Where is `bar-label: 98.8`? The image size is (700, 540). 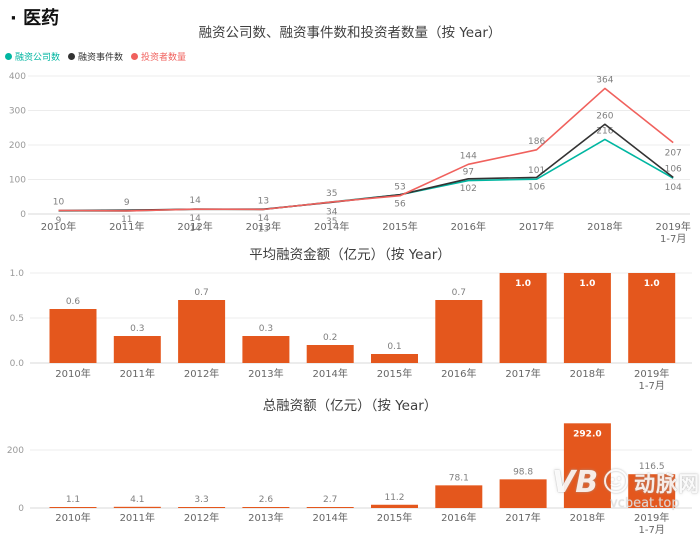 bar-label: 98.8 is located at coordinates (523, 472).